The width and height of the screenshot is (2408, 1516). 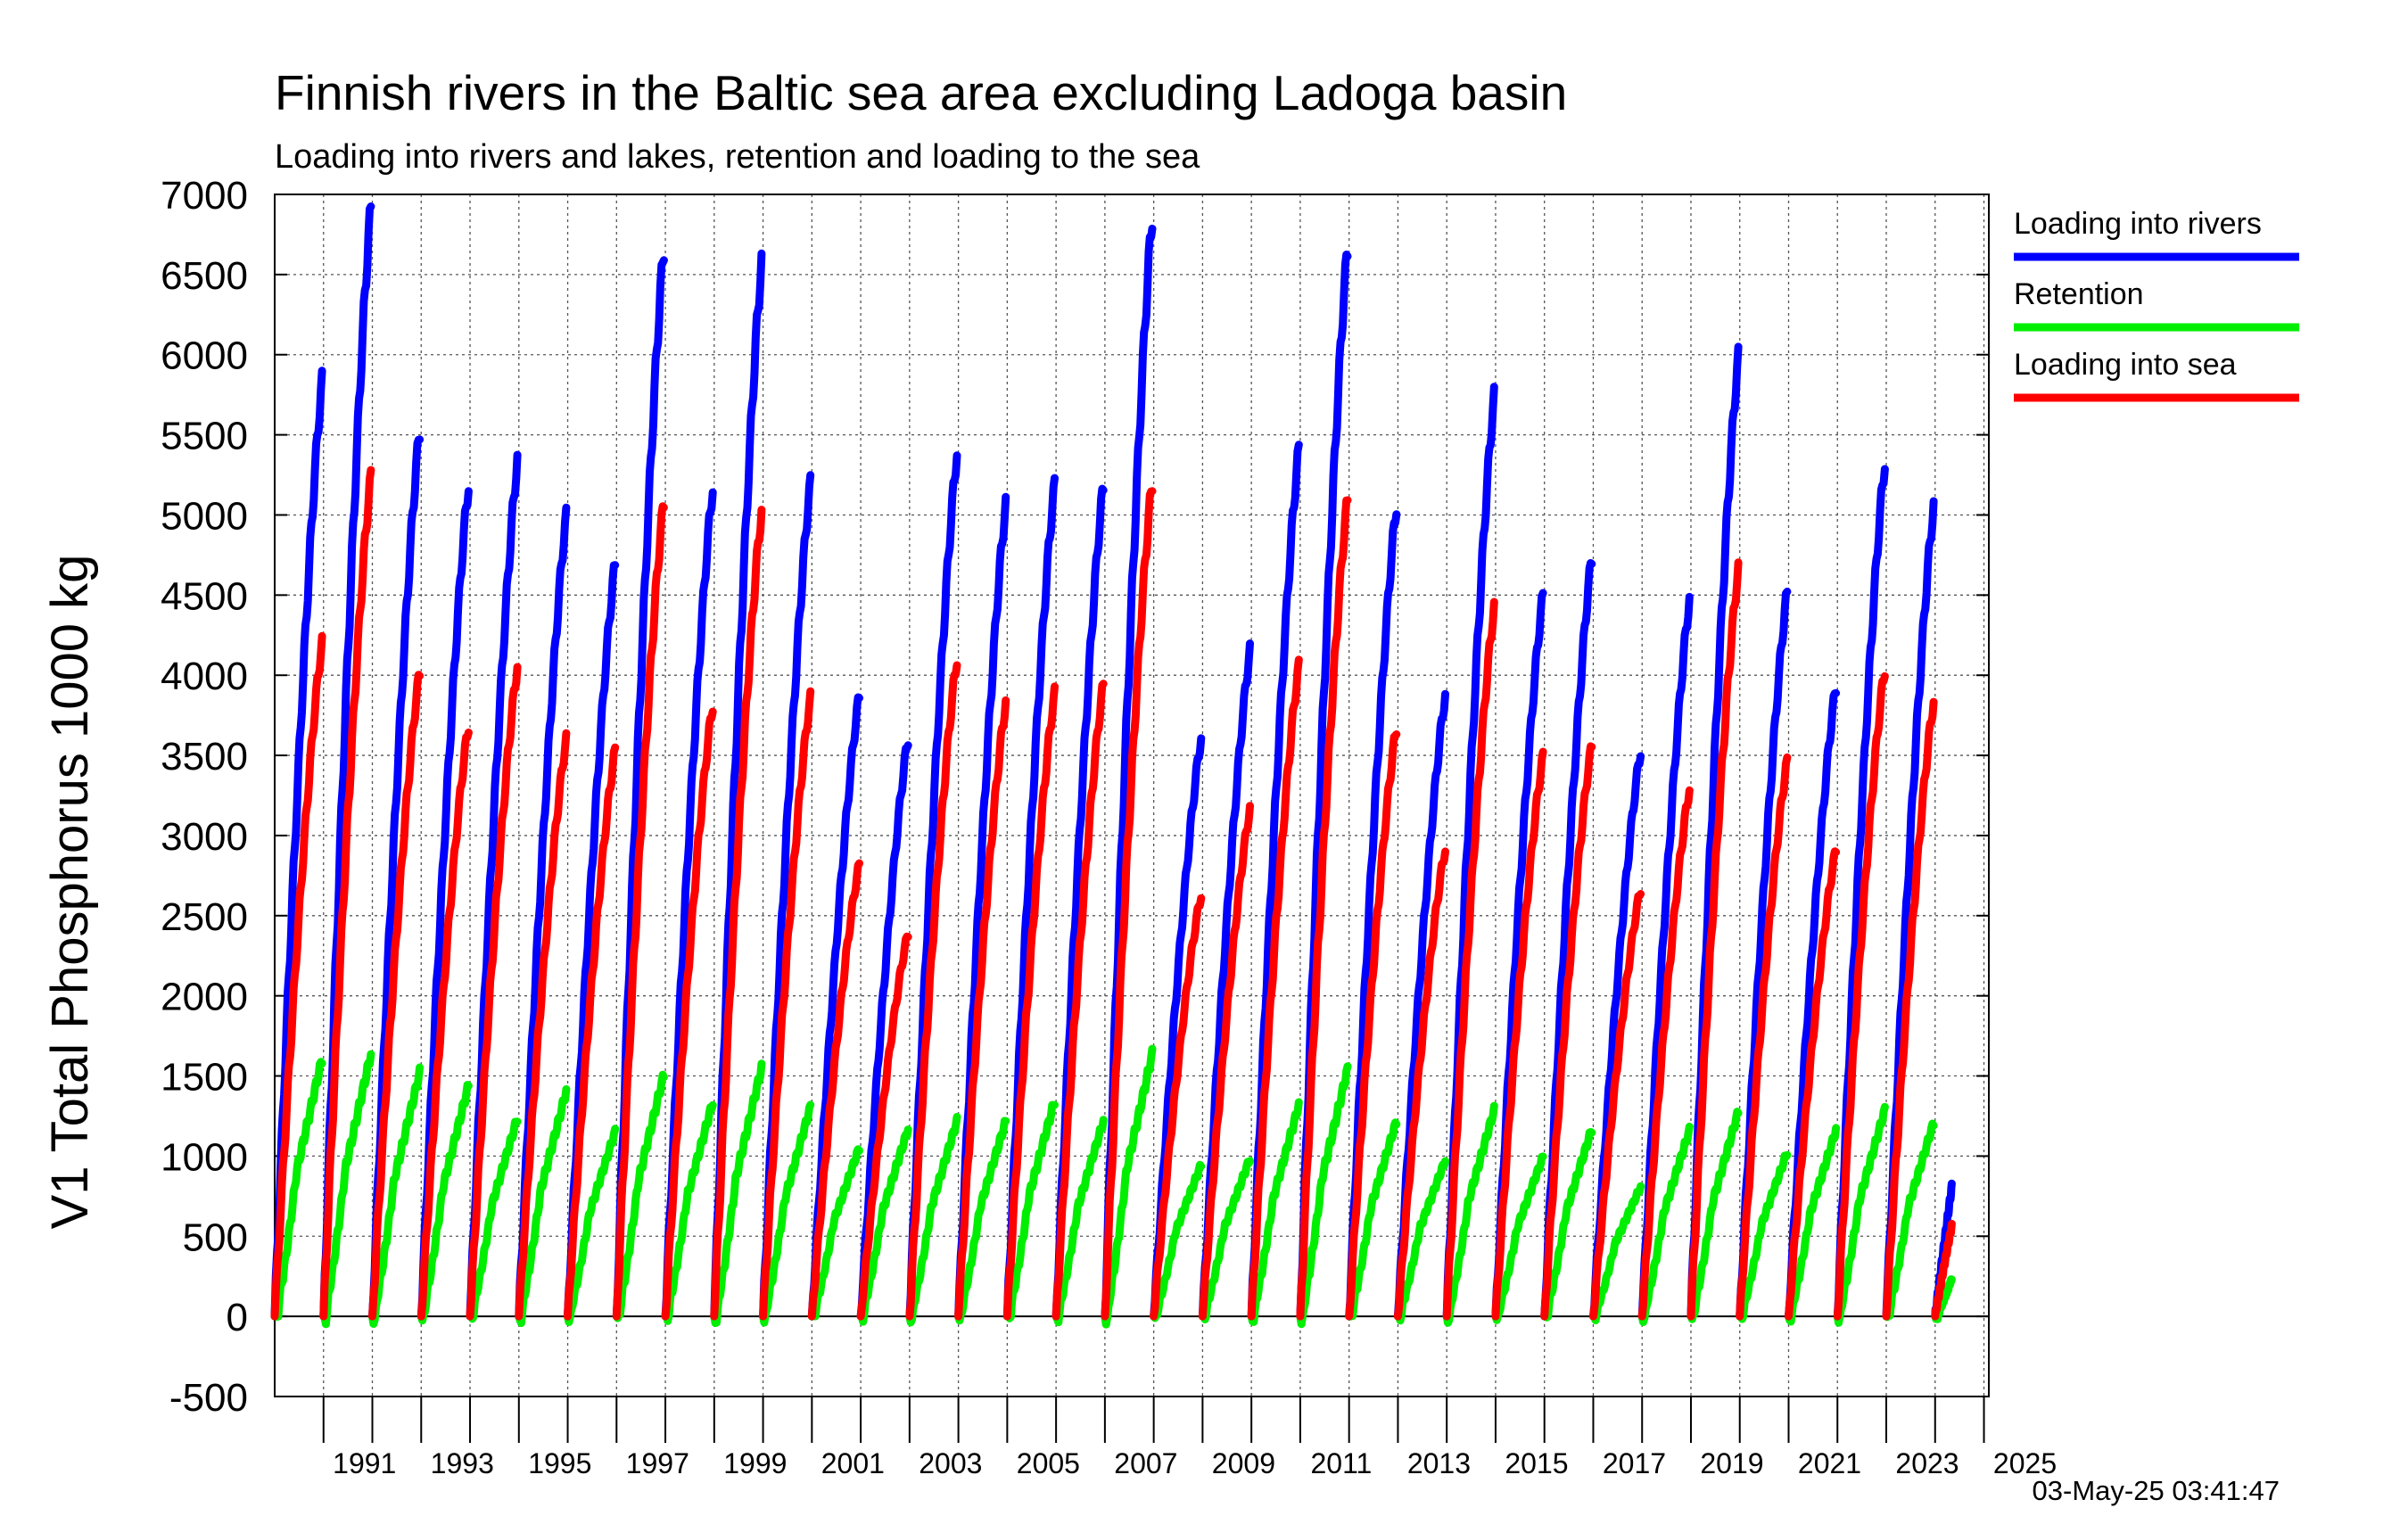 I want to click on y-tick-label: 5000, so click(x=204, y=516).